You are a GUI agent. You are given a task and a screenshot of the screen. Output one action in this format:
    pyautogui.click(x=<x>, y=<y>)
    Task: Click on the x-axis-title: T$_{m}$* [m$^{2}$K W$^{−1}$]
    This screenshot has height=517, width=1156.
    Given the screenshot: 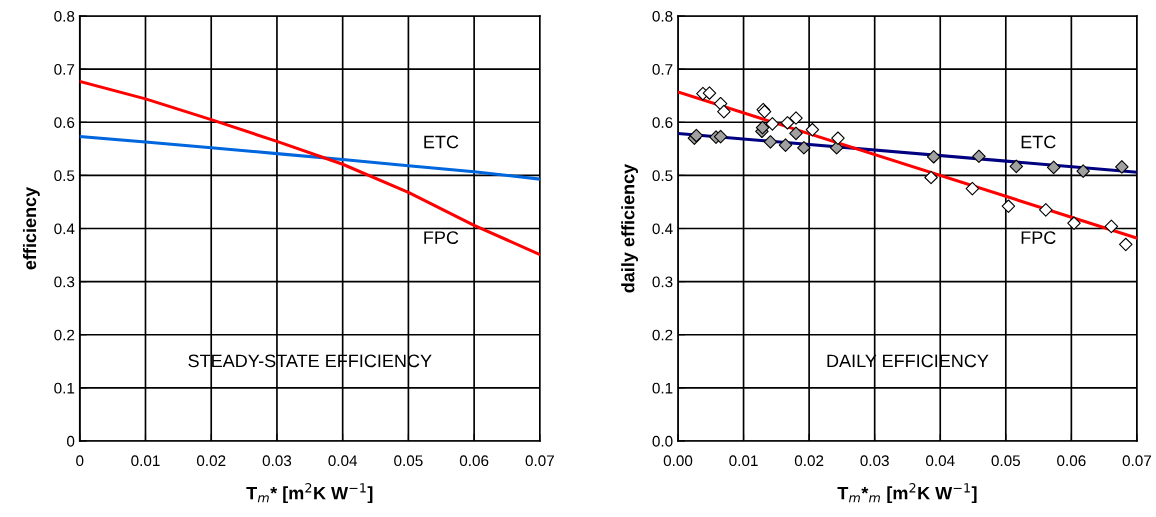 What is the action you would take?
    pyautogui.click(x=309, y=493)
    